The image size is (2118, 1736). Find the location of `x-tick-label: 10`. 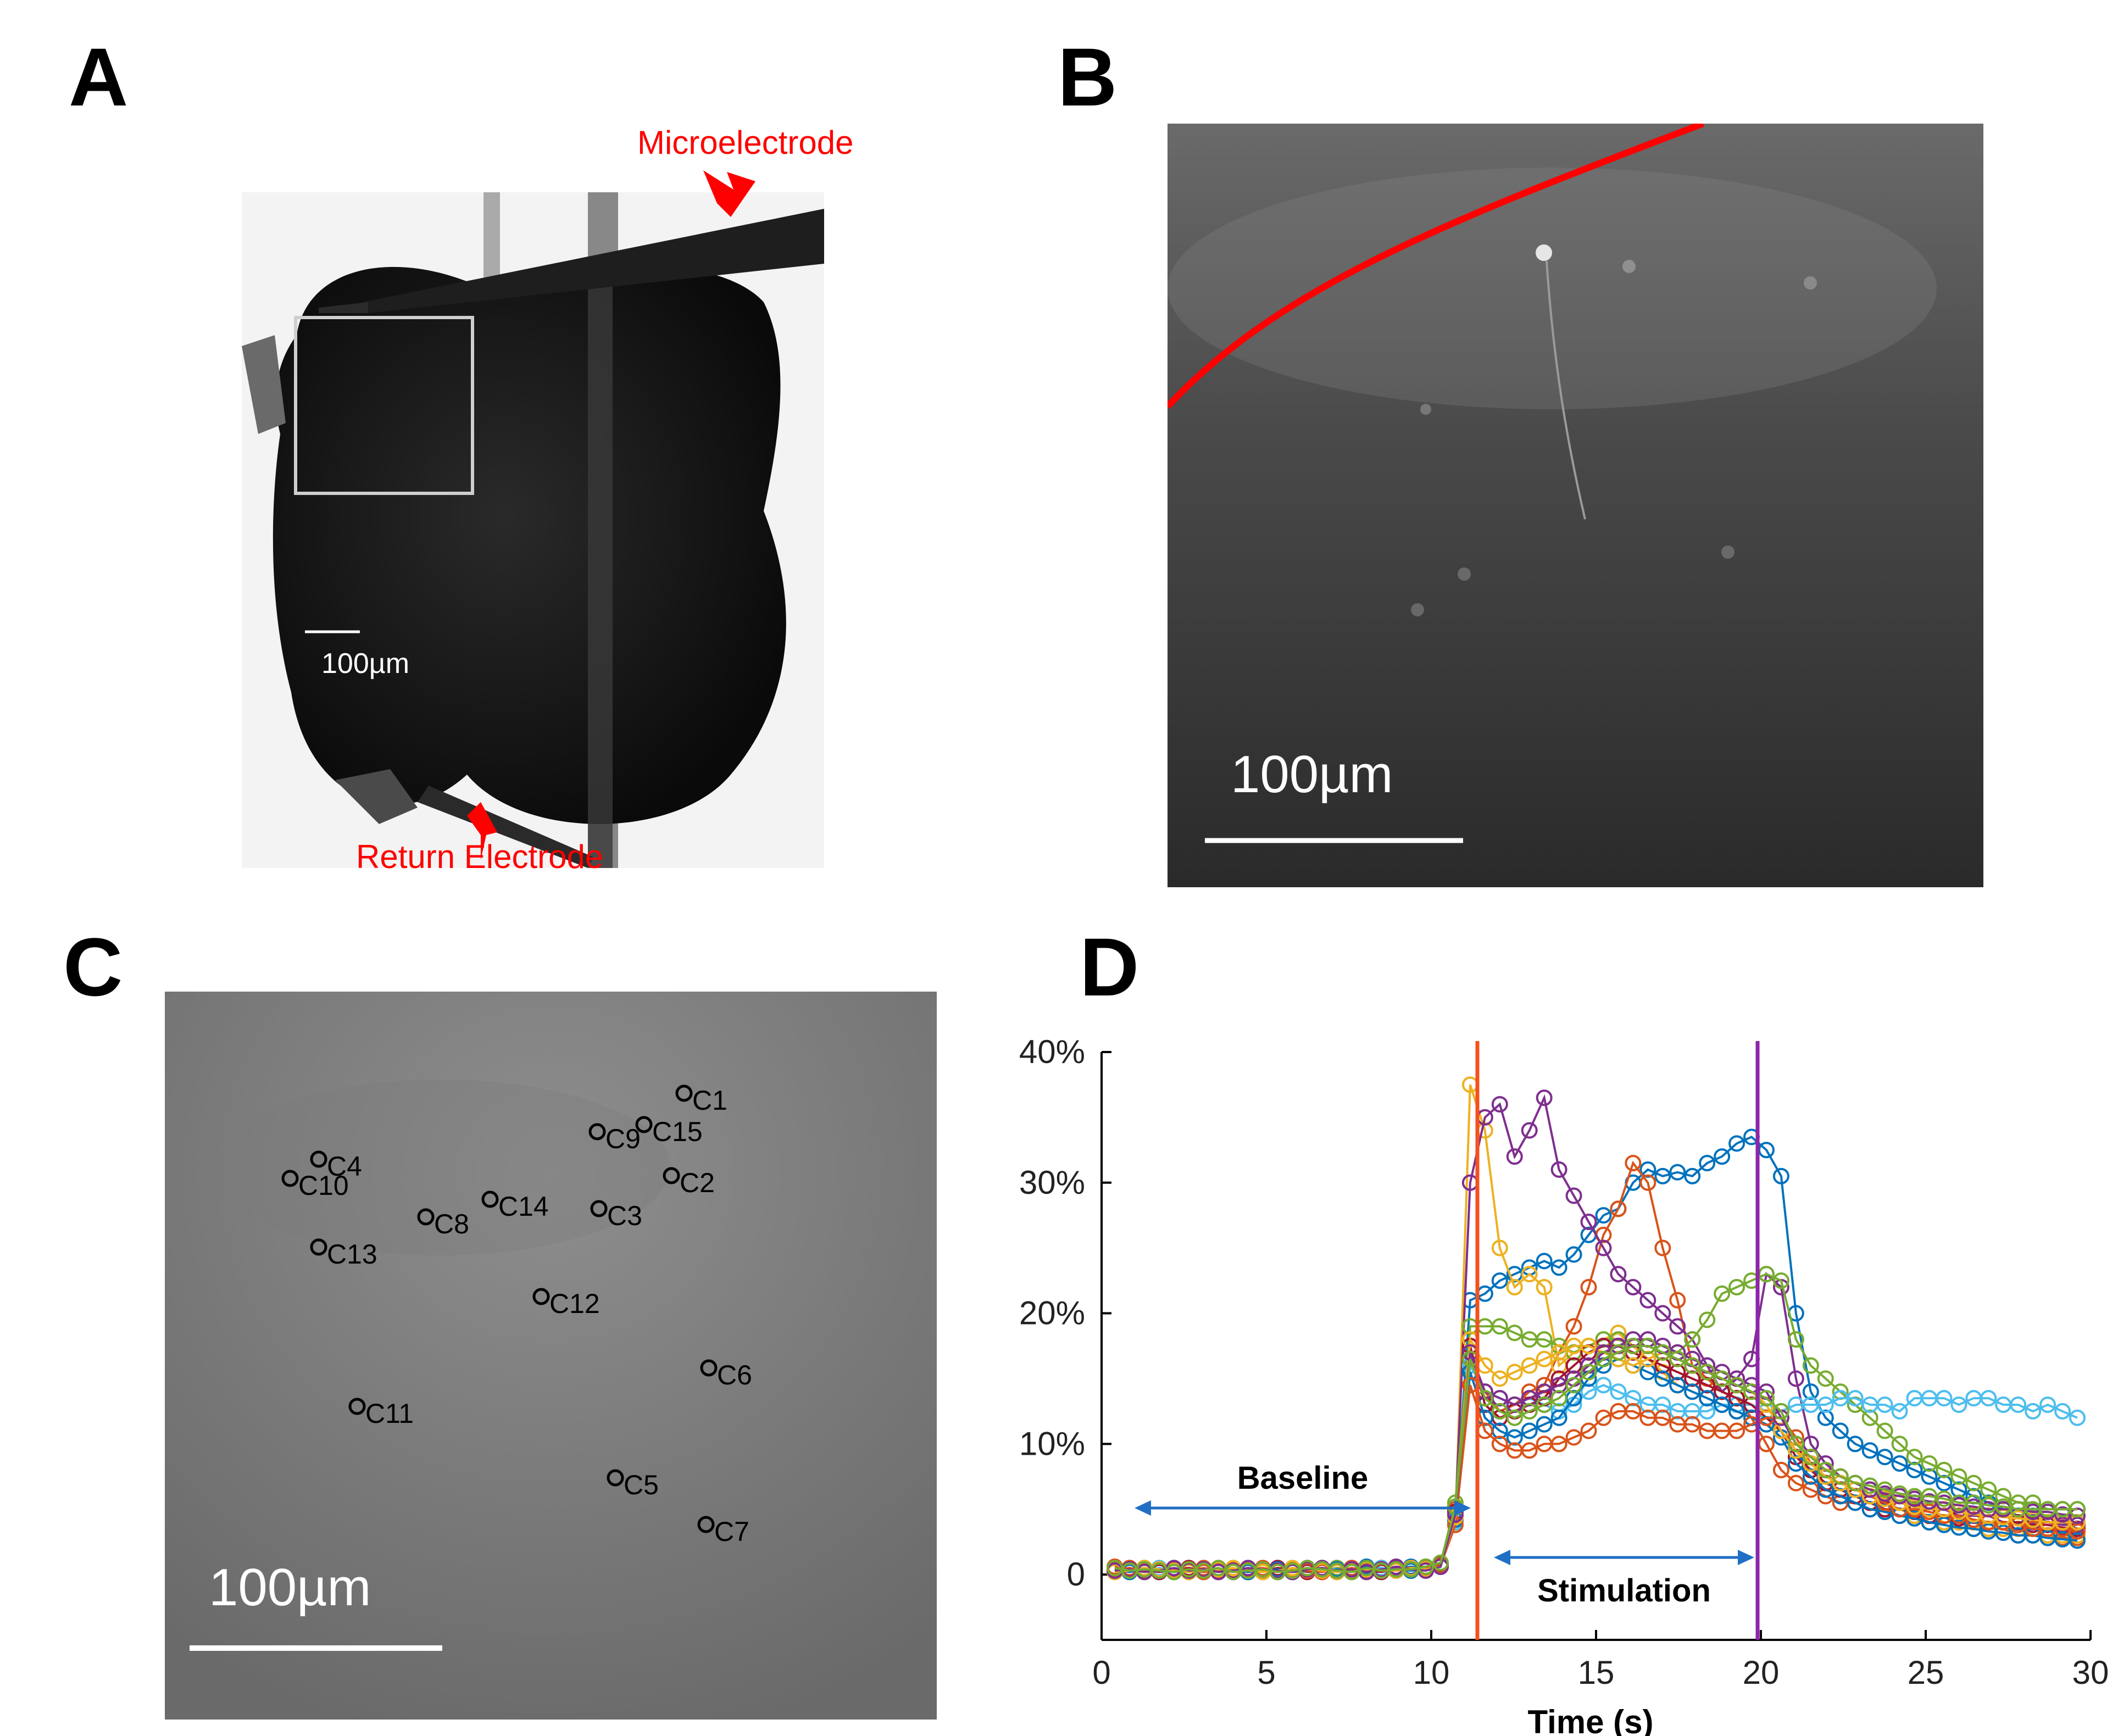

x-tick-label: 10 is located at coordinates (1432, 1673).